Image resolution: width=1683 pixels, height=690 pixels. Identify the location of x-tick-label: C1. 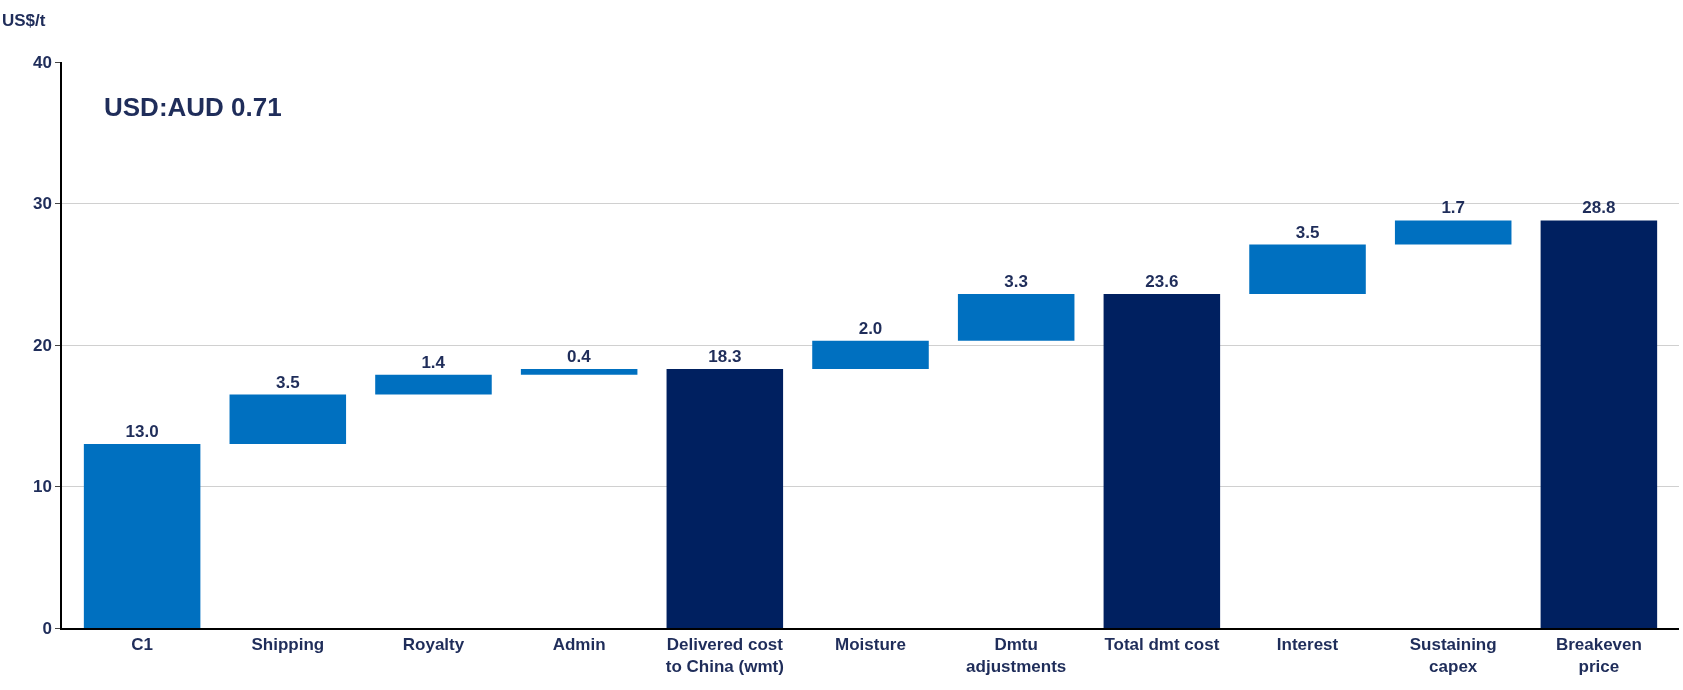
(142, 645).